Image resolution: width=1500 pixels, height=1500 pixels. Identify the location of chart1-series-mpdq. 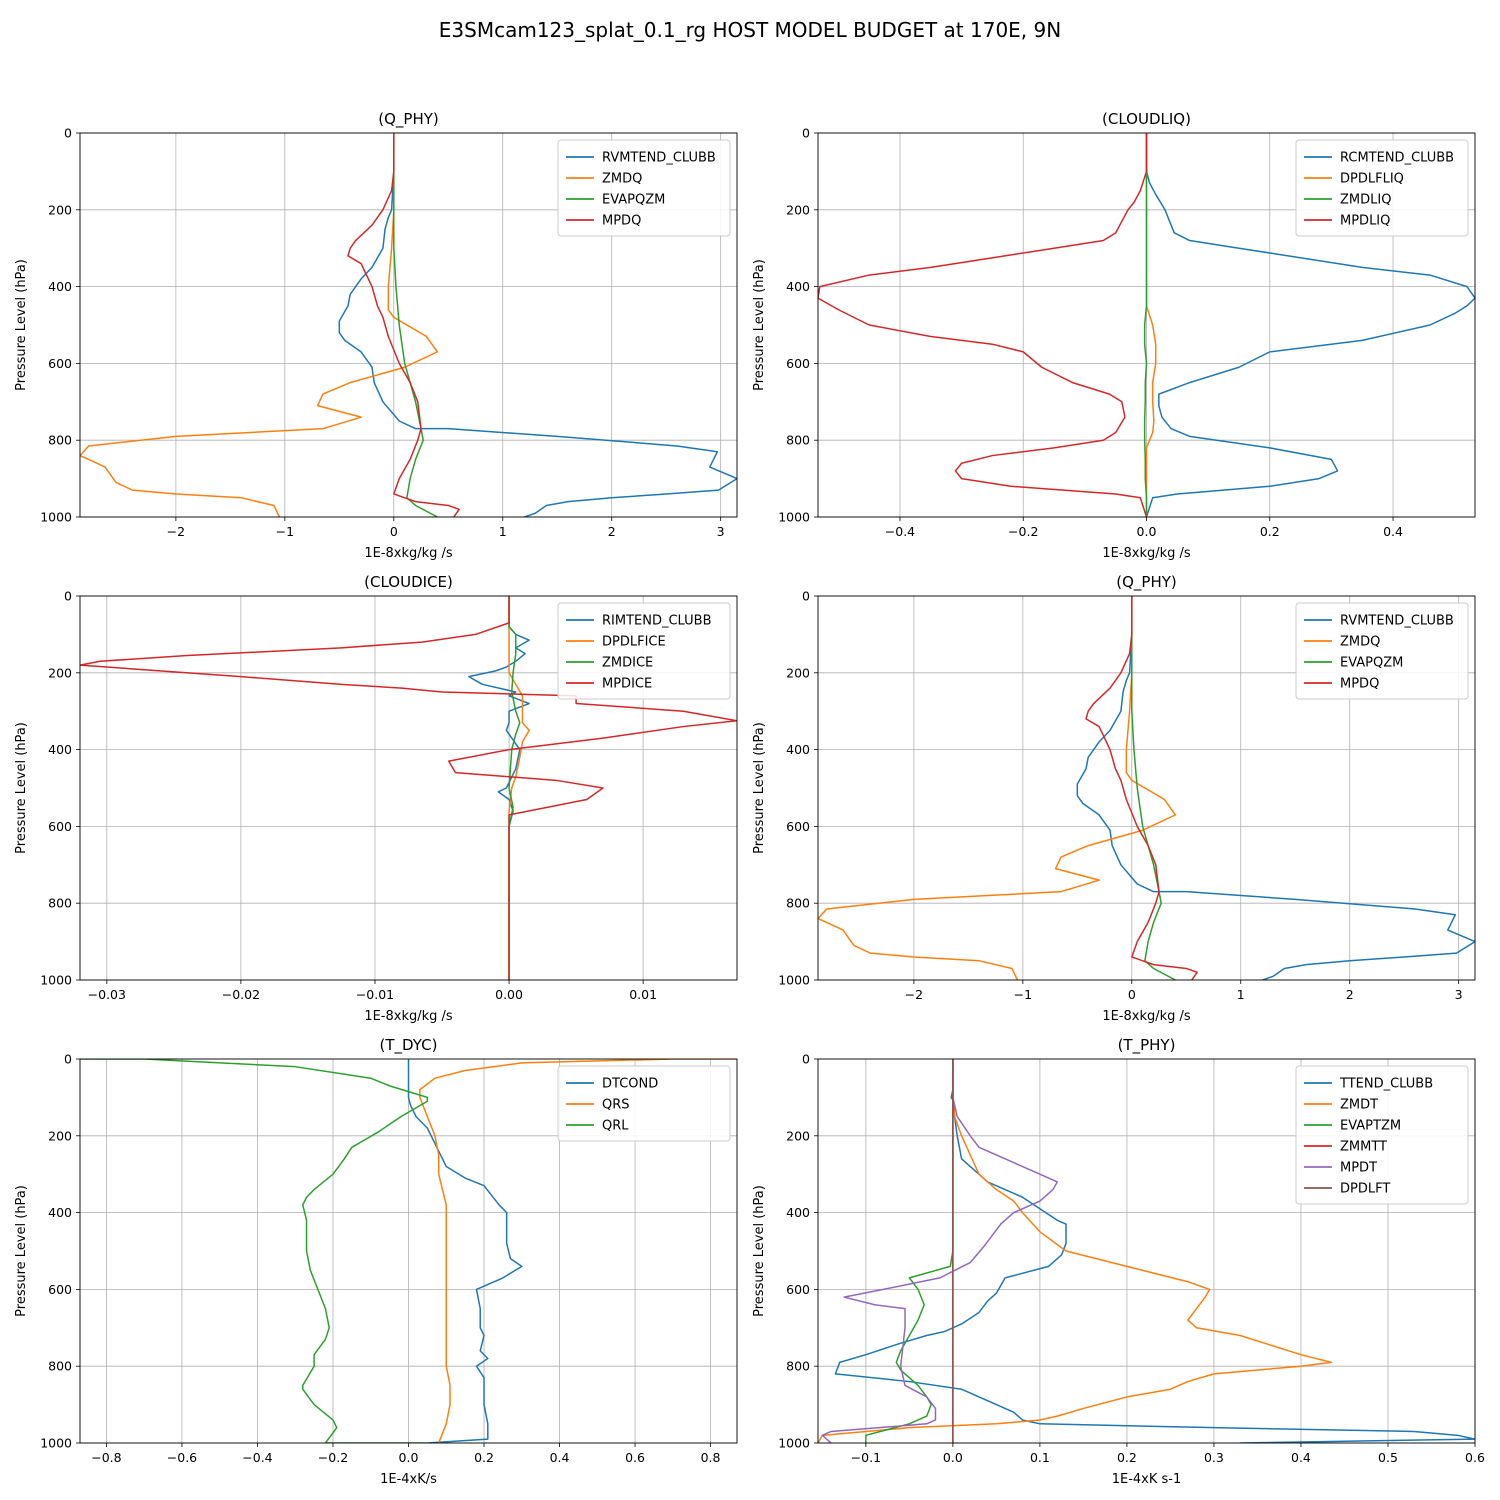
(403, 325).